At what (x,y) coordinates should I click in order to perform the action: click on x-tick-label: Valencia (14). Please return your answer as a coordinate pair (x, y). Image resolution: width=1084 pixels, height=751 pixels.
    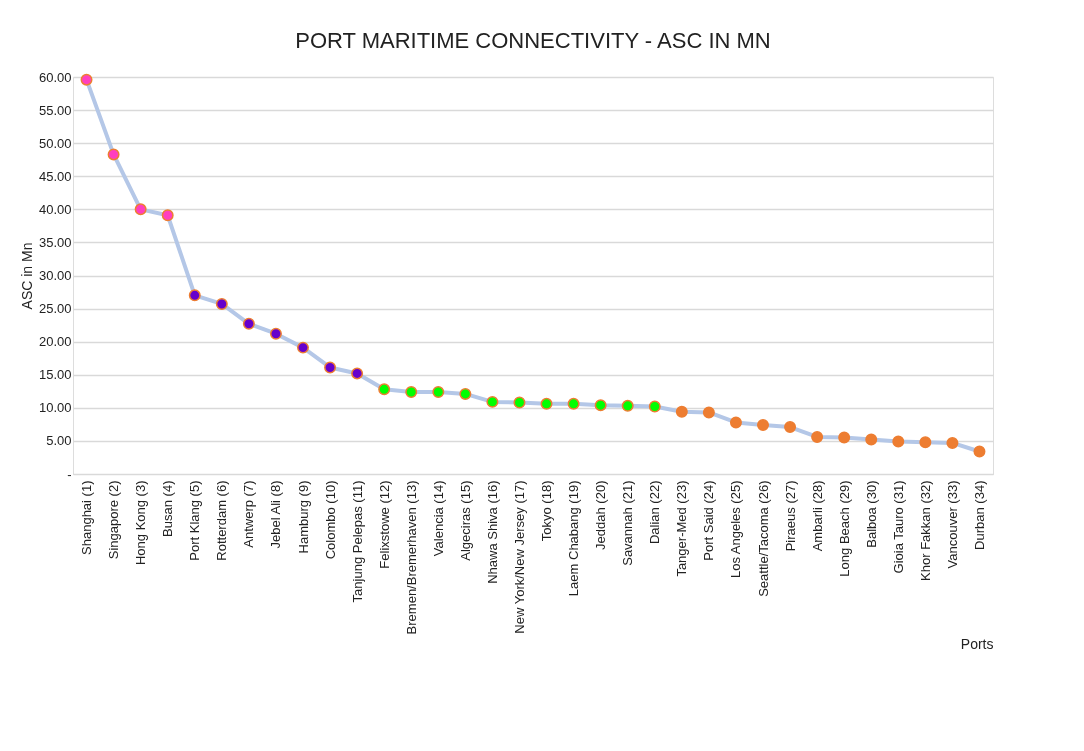
    Looking at the image, I should click on (438, 518).